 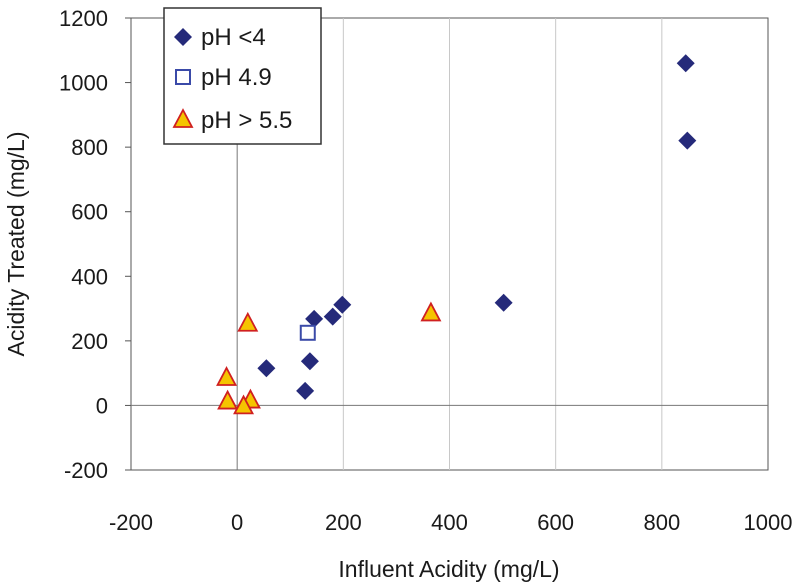 I want to click on x-tick-label: 800, so click(x=661, y=522).